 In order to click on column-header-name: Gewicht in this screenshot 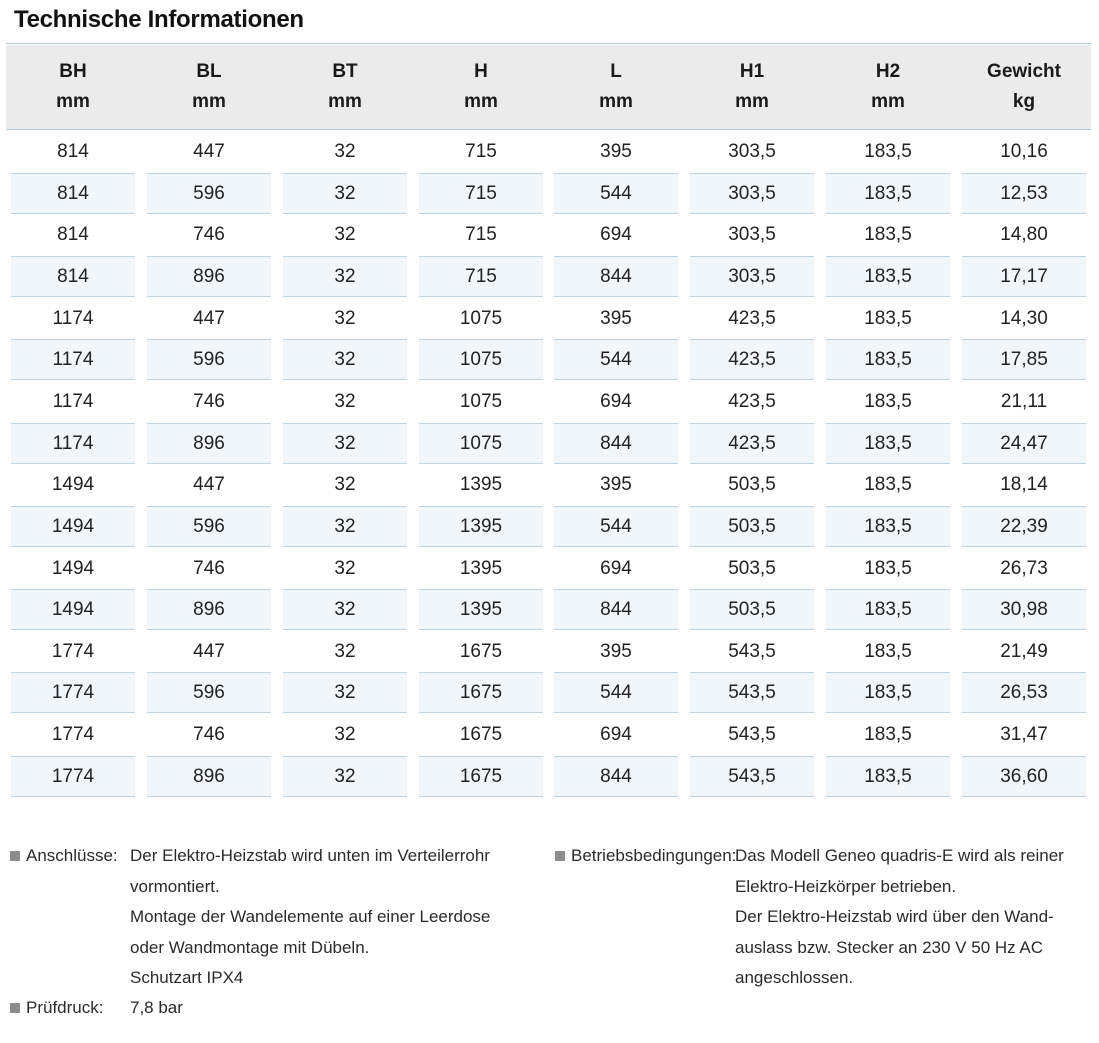, I will do `click(1024, 71)`.